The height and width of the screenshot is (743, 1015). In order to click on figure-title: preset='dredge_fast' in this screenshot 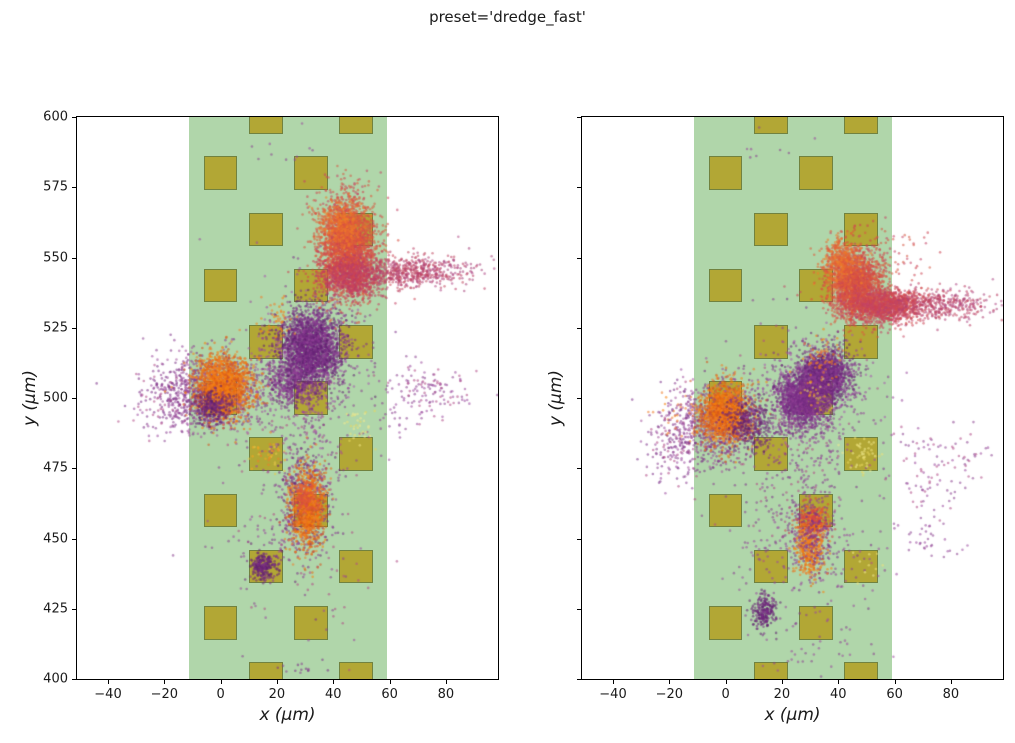, I will do `click(507, 17)`.